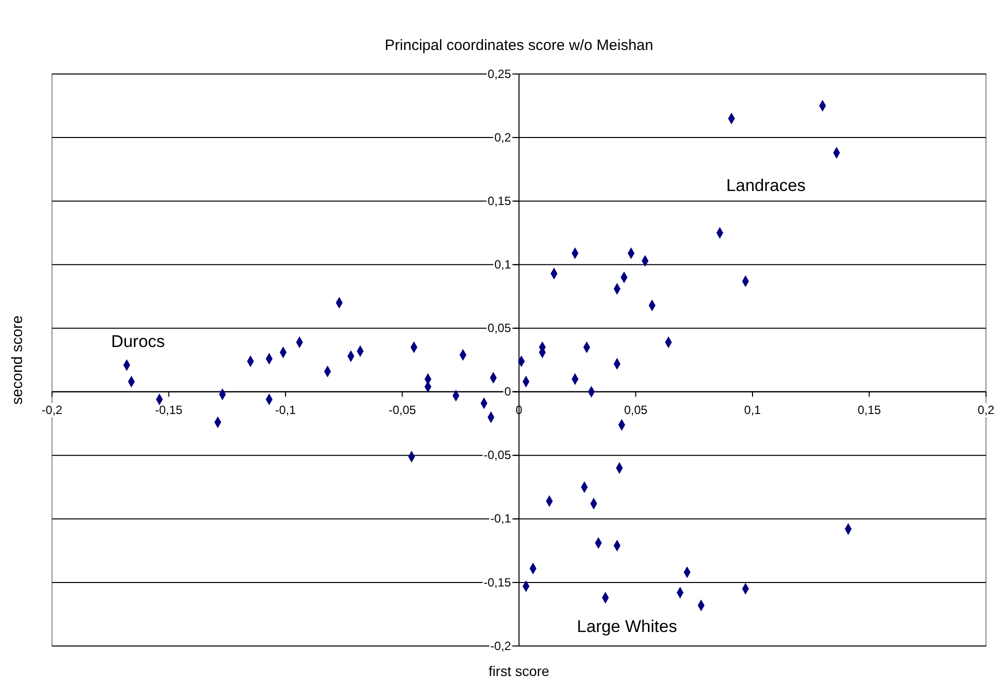  I want to click on y-tick-label: 0,15, so click(500, 201).